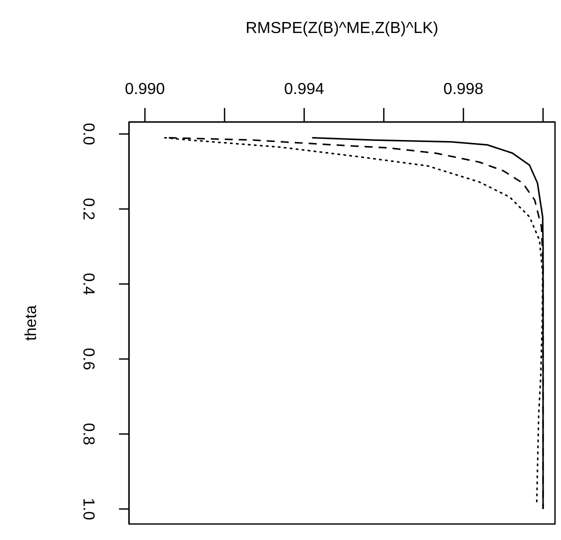 This screenshot has width=561, height=540. I want to click on y-tick-label: 0.4, so click(88, 284).